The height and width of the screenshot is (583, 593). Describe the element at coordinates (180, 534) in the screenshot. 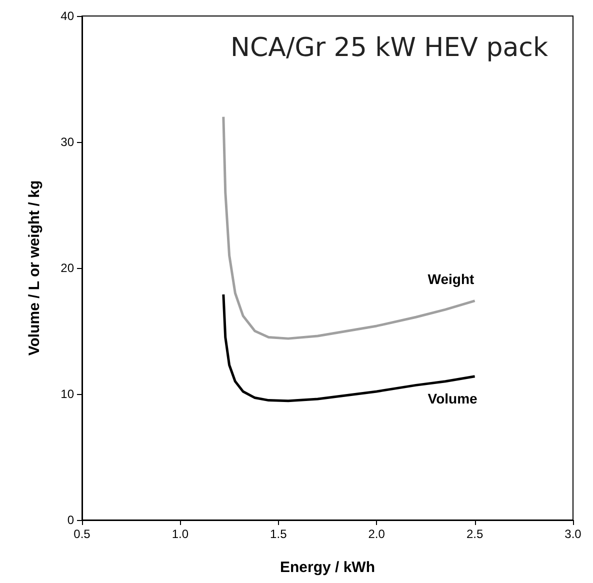

I see `x-tick-label: 1.0` at that location.